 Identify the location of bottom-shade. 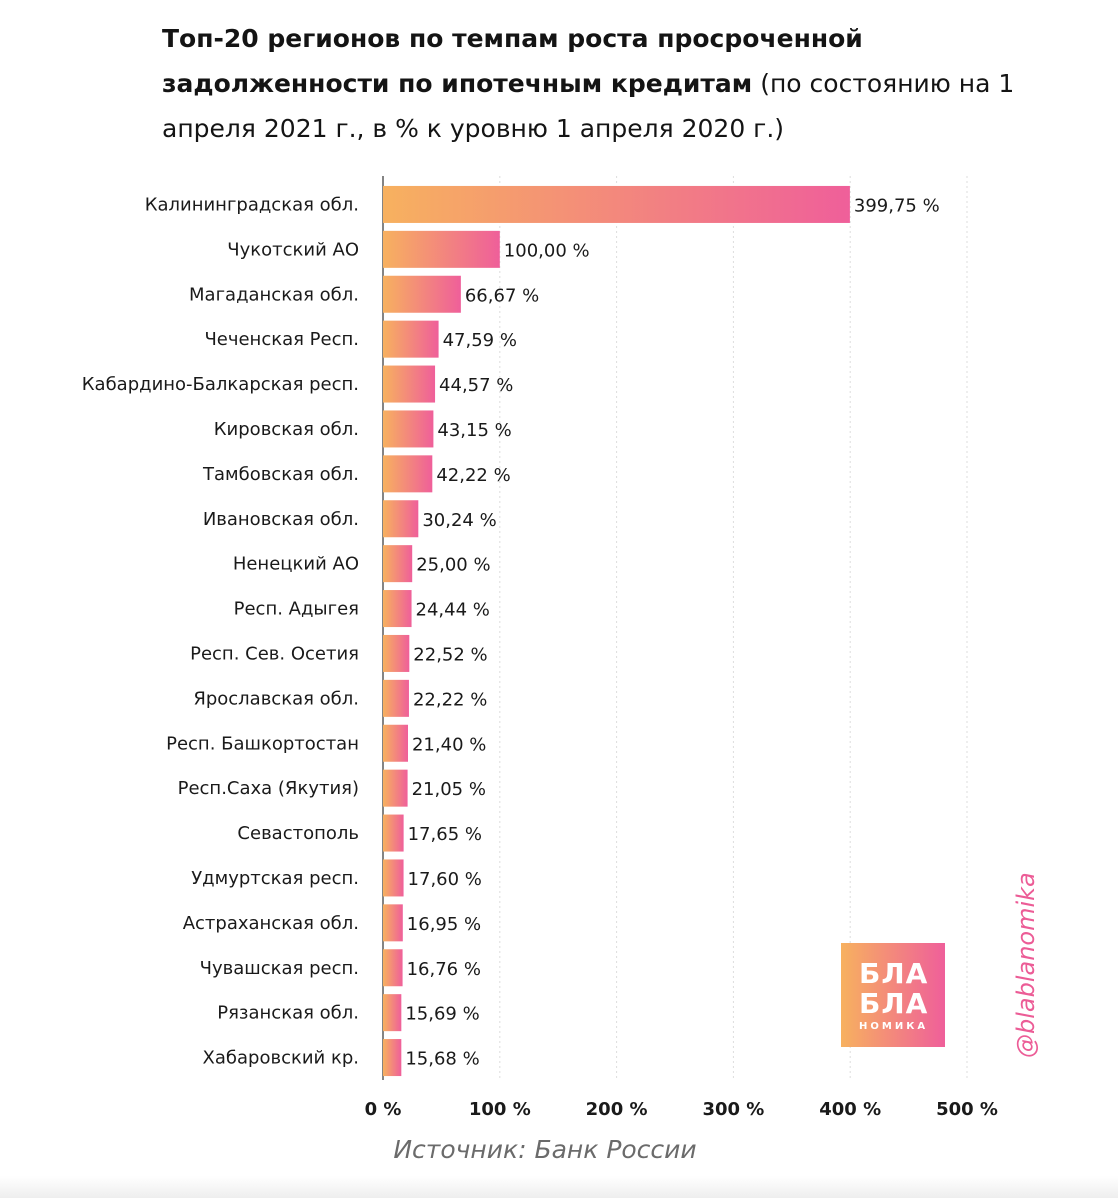
(559, 1187).